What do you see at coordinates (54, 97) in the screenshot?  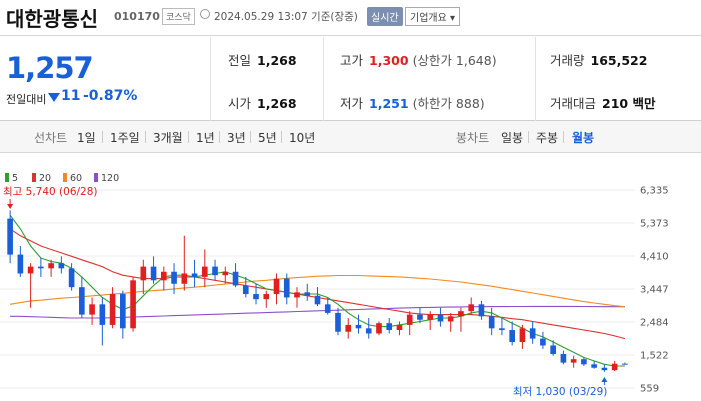 I see `down-arrow-icon` at bounding box center [54, 97].